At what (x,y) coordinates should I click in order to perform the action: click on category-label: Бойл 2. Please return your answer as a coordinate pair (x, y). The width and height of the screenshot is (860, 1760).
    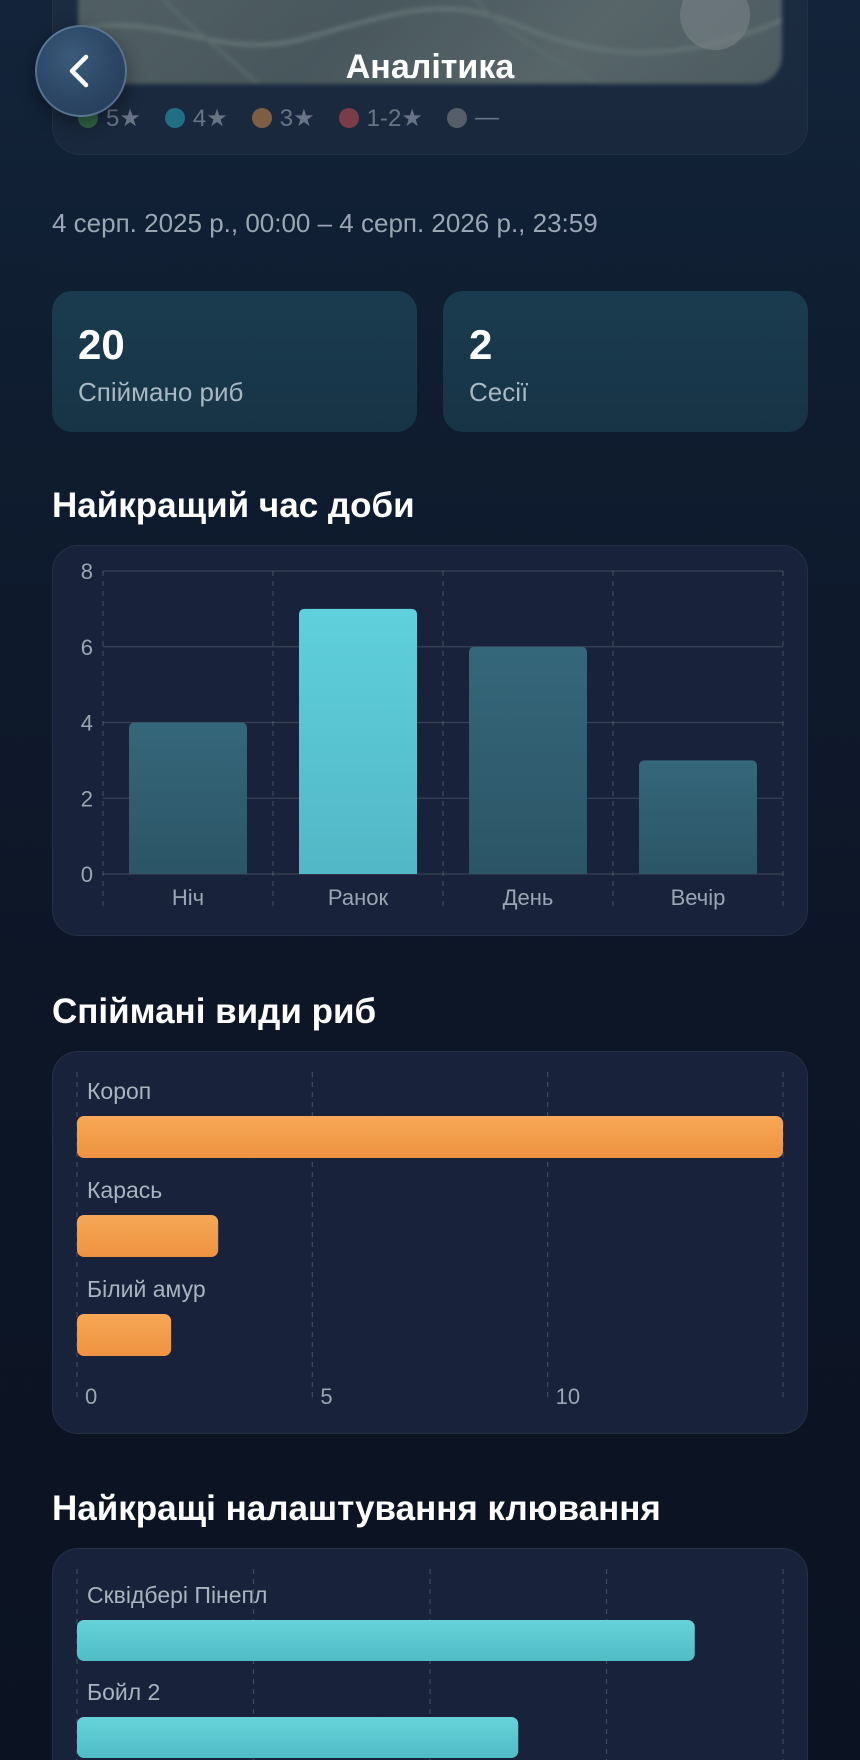
    Looking at the image, I should click on (123, 1692).